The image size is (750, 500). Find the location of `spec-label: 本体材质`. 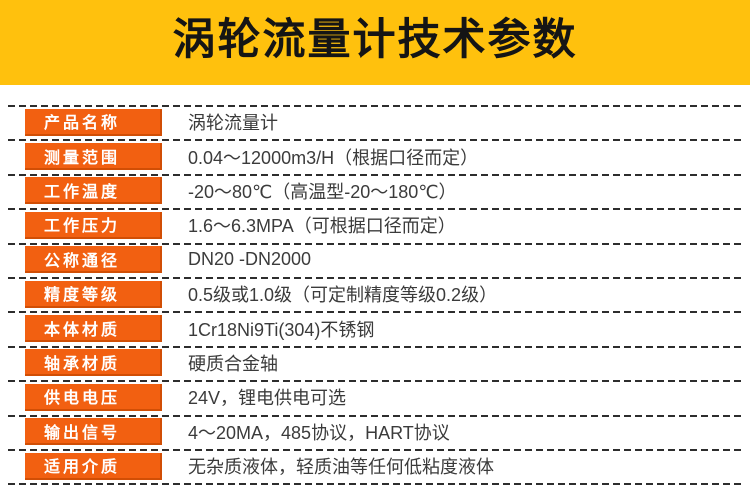

spec-label: 本体材质 is located at coordinates (93, 329).